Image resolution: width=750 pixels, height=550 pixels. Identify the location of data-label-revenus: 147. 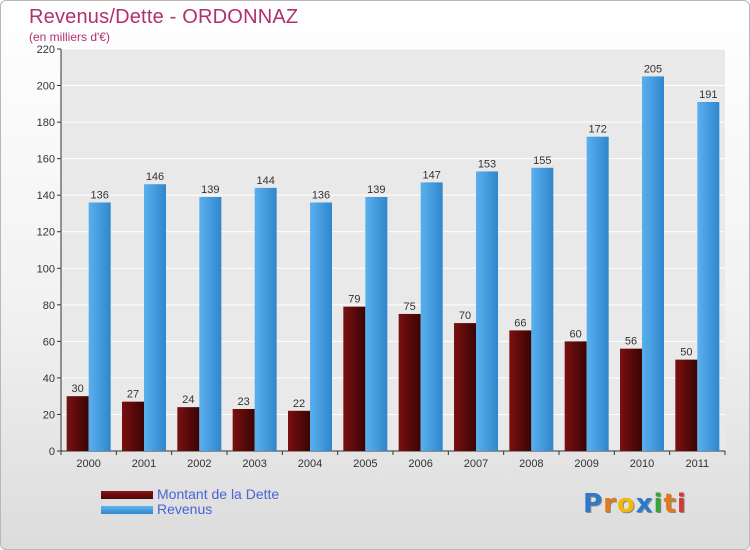
(431, 175).